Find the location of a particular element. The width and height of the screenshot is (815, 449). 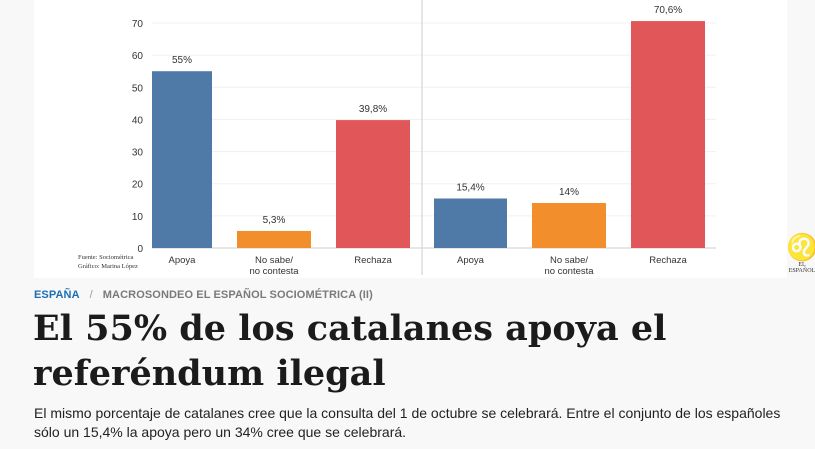

y-tick-label: 20 is located at coordinates (138, 185).